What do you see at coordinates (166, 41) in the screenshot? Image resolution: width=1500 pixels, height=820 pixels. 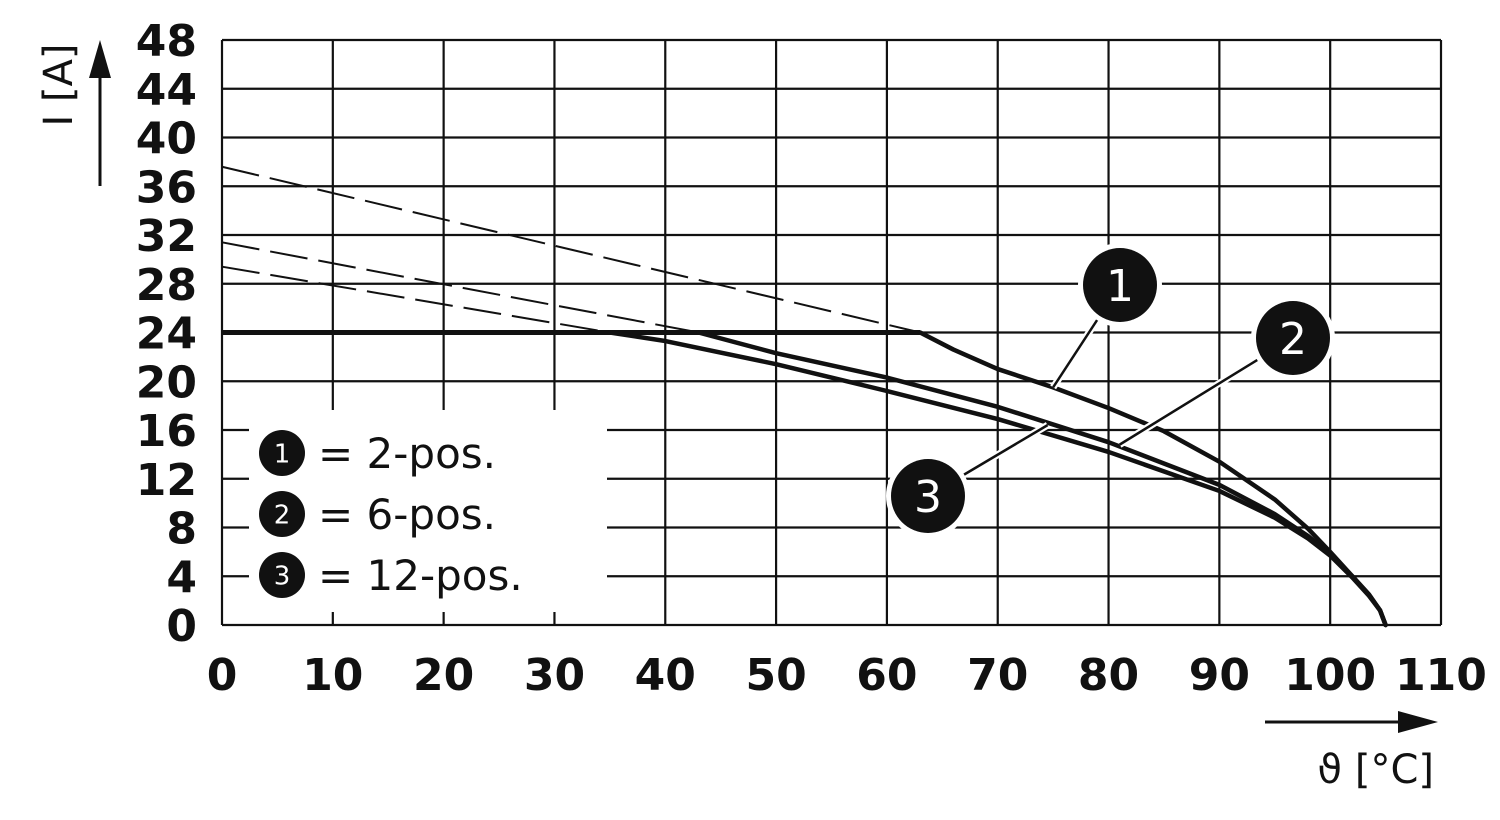 I see `y-tick-label: 48` at bounding box center [166, 41].